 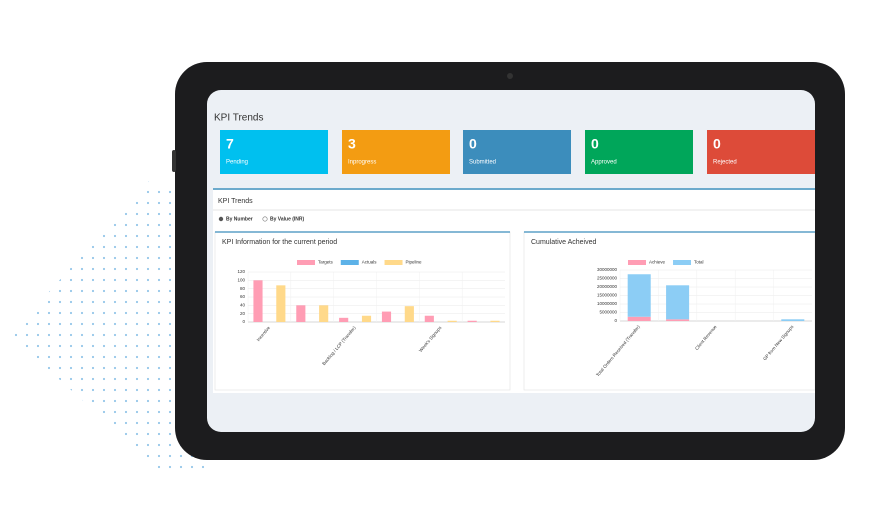 I want to click on y-tick-label: 30000000, so click(x=607, y=269).